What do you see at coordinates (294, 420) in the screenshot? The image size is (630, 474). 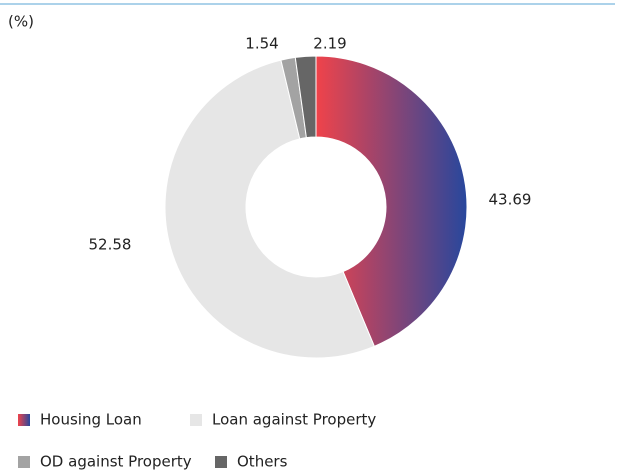 I see `legend-label: Loan against Property` at bounding box center [294, 420].